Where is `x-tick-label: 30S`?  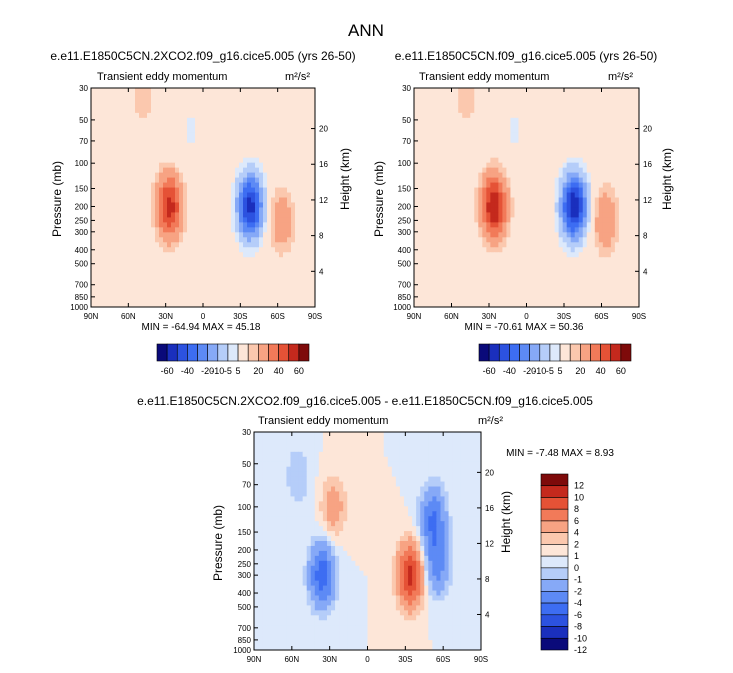 x-tick-label: 30S is located at coordinates (564, 316).